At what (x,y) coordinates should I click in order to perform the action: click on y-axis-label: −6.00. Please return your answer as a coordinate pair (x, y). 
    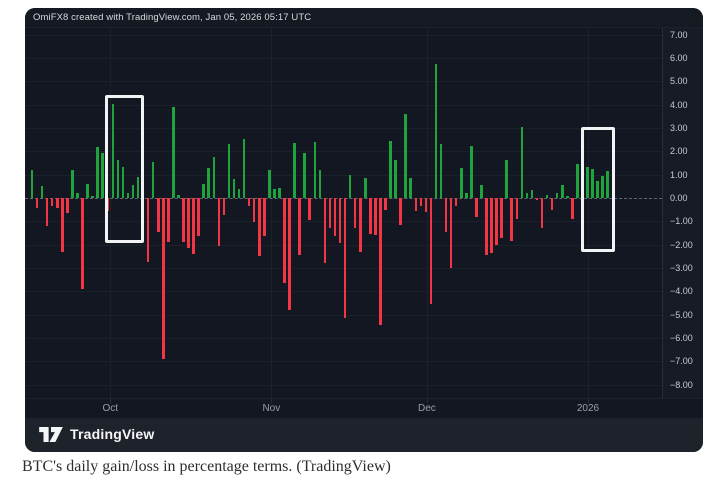
    Looking at the image, I should click on (681, 337).